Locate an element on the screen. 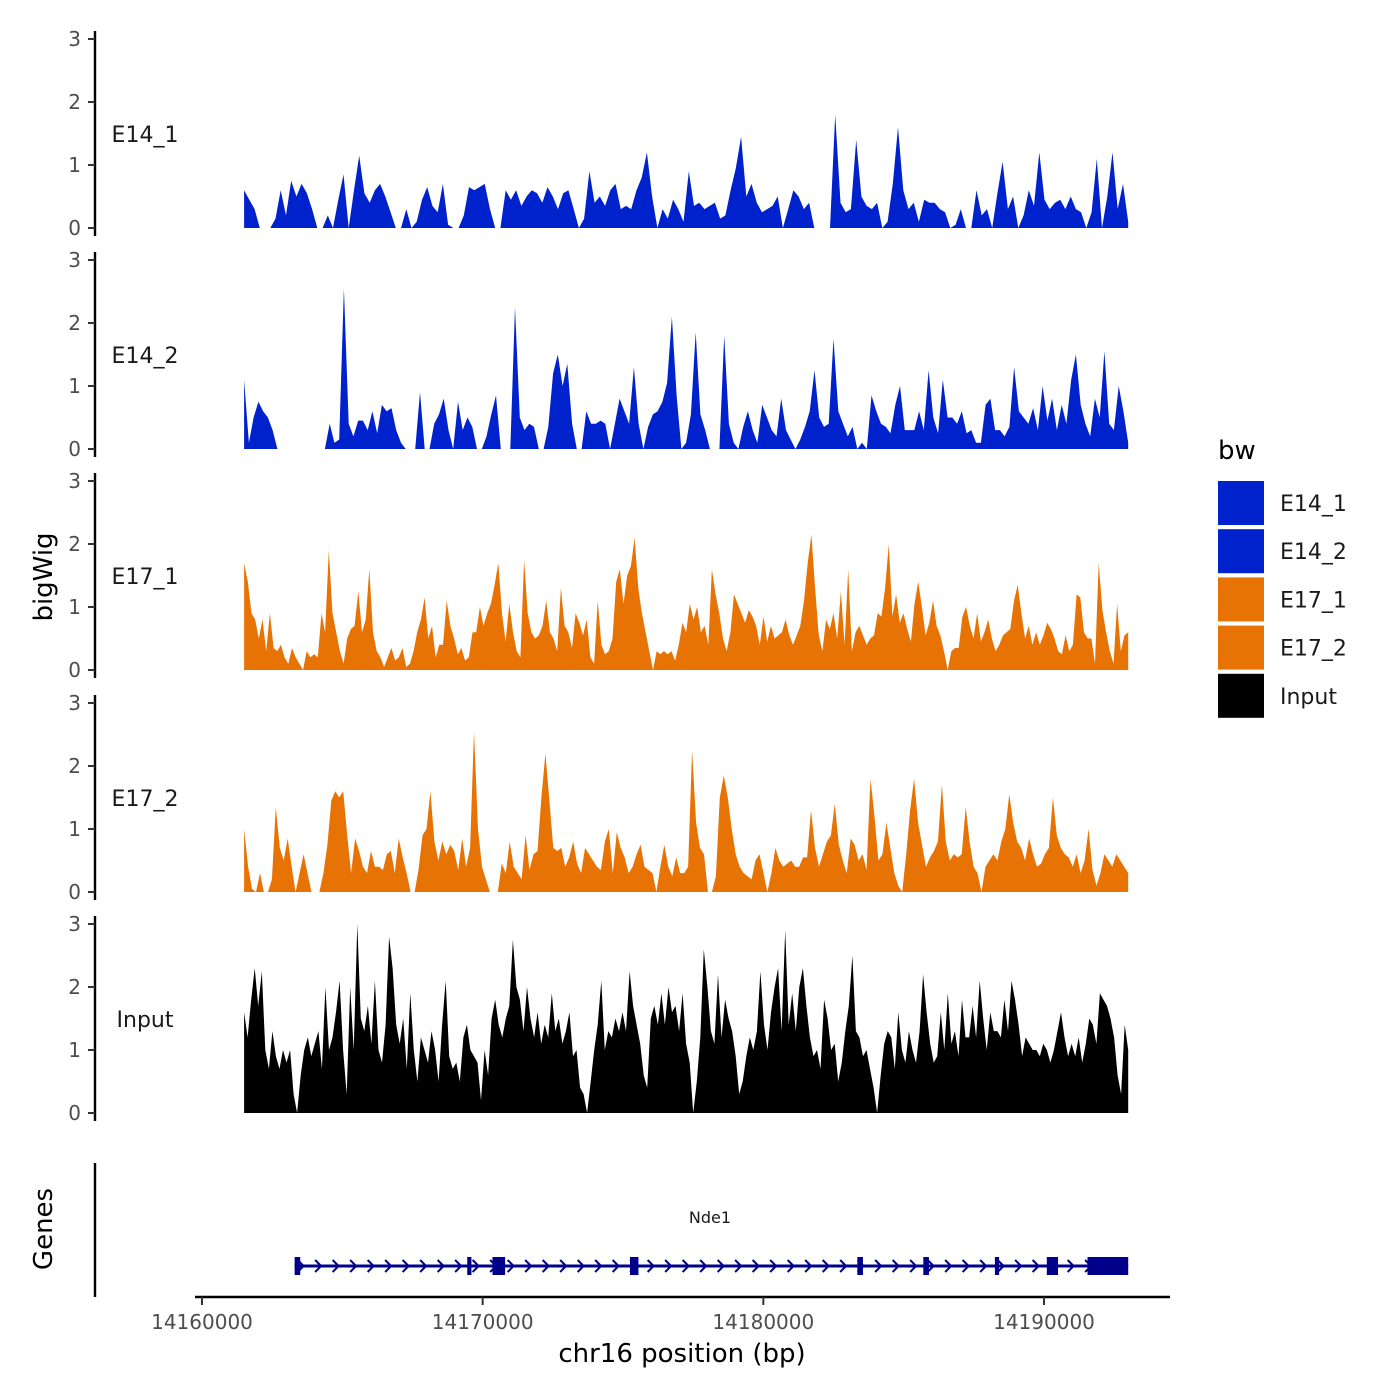 The width and height of the screenshot is (1400, 1400). x-tick-label: 14190000 is located at coordinates (1044, 1322).